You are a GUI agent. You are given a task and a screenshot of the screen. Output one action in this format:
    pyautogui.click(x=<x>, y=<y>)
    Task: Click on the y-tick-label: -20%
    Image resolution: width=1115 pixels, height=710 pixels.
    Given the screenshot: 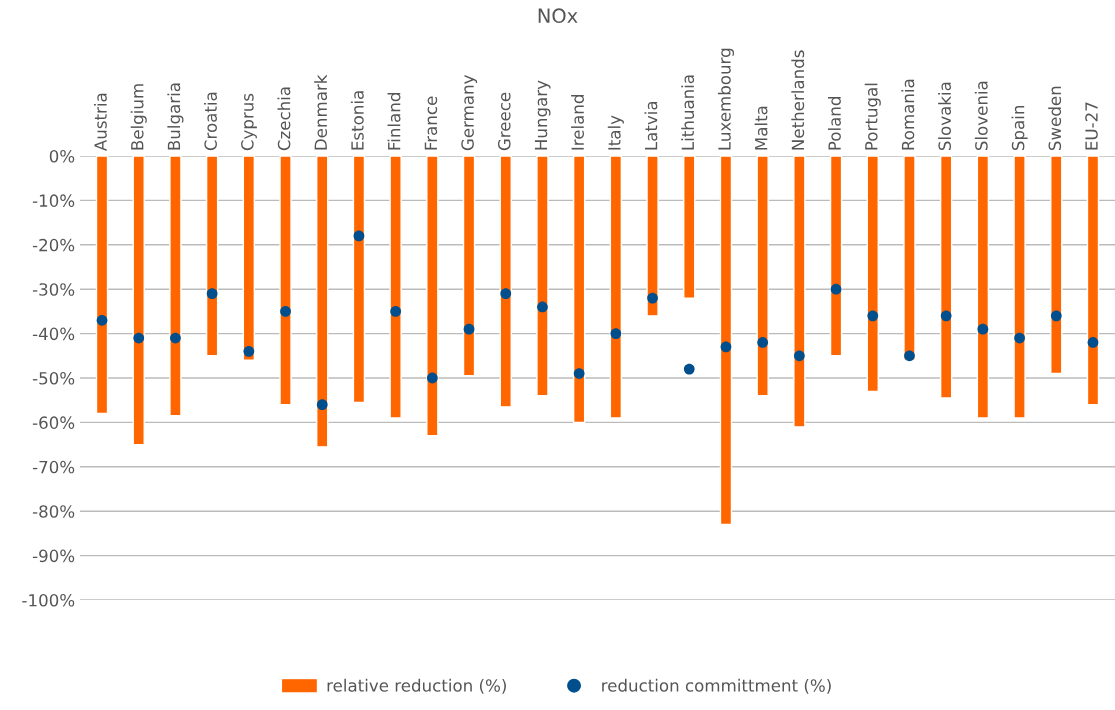 What is the action you would take?
    pyautogui.click(x=53, y=245)
    